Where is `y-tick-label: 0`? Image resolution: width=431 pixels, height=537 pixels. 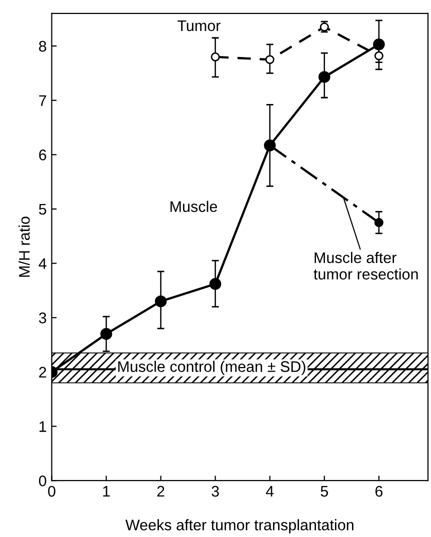 y-tick-label: 0 is located at coordinates (42, 480).